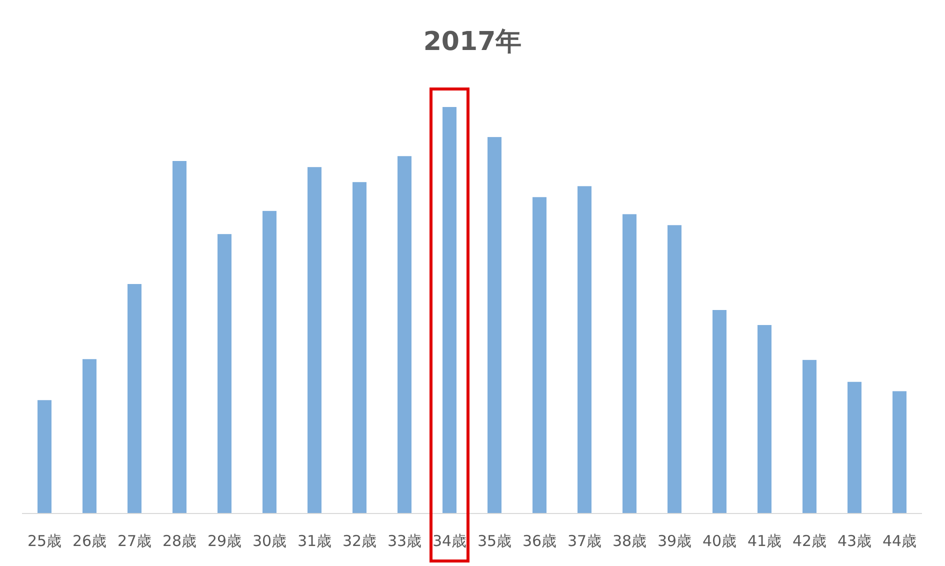 Image resolution: width=945 pixels, height=566 pixels. What do you see at coordinates (629, 541) in the screenshot?
I see `x-tick-label: 38歳` at bounding box center [629, 541].